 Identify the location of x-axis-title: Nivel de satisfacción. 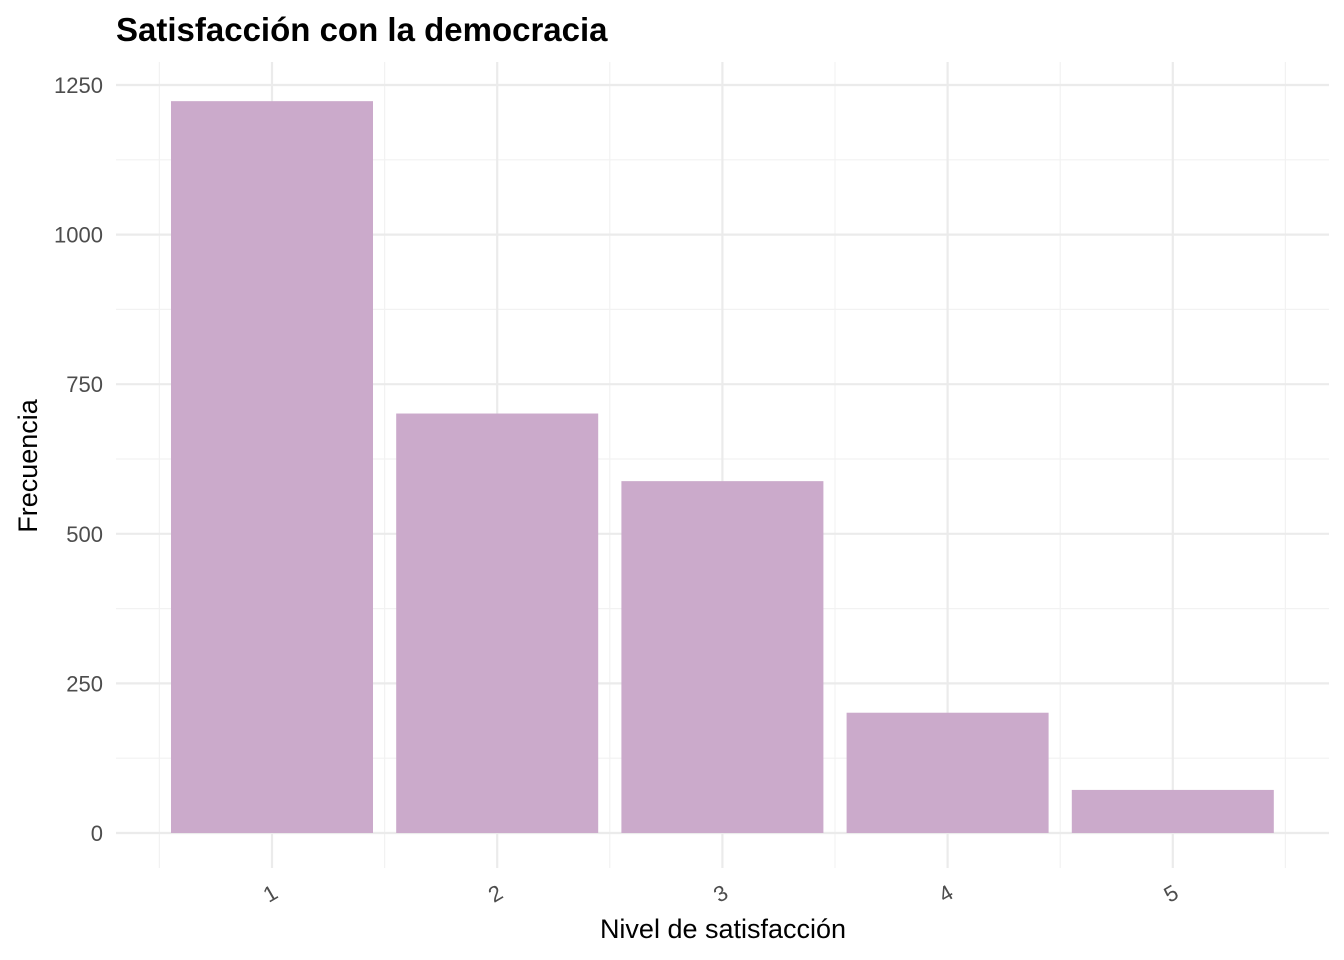
(723, 929).